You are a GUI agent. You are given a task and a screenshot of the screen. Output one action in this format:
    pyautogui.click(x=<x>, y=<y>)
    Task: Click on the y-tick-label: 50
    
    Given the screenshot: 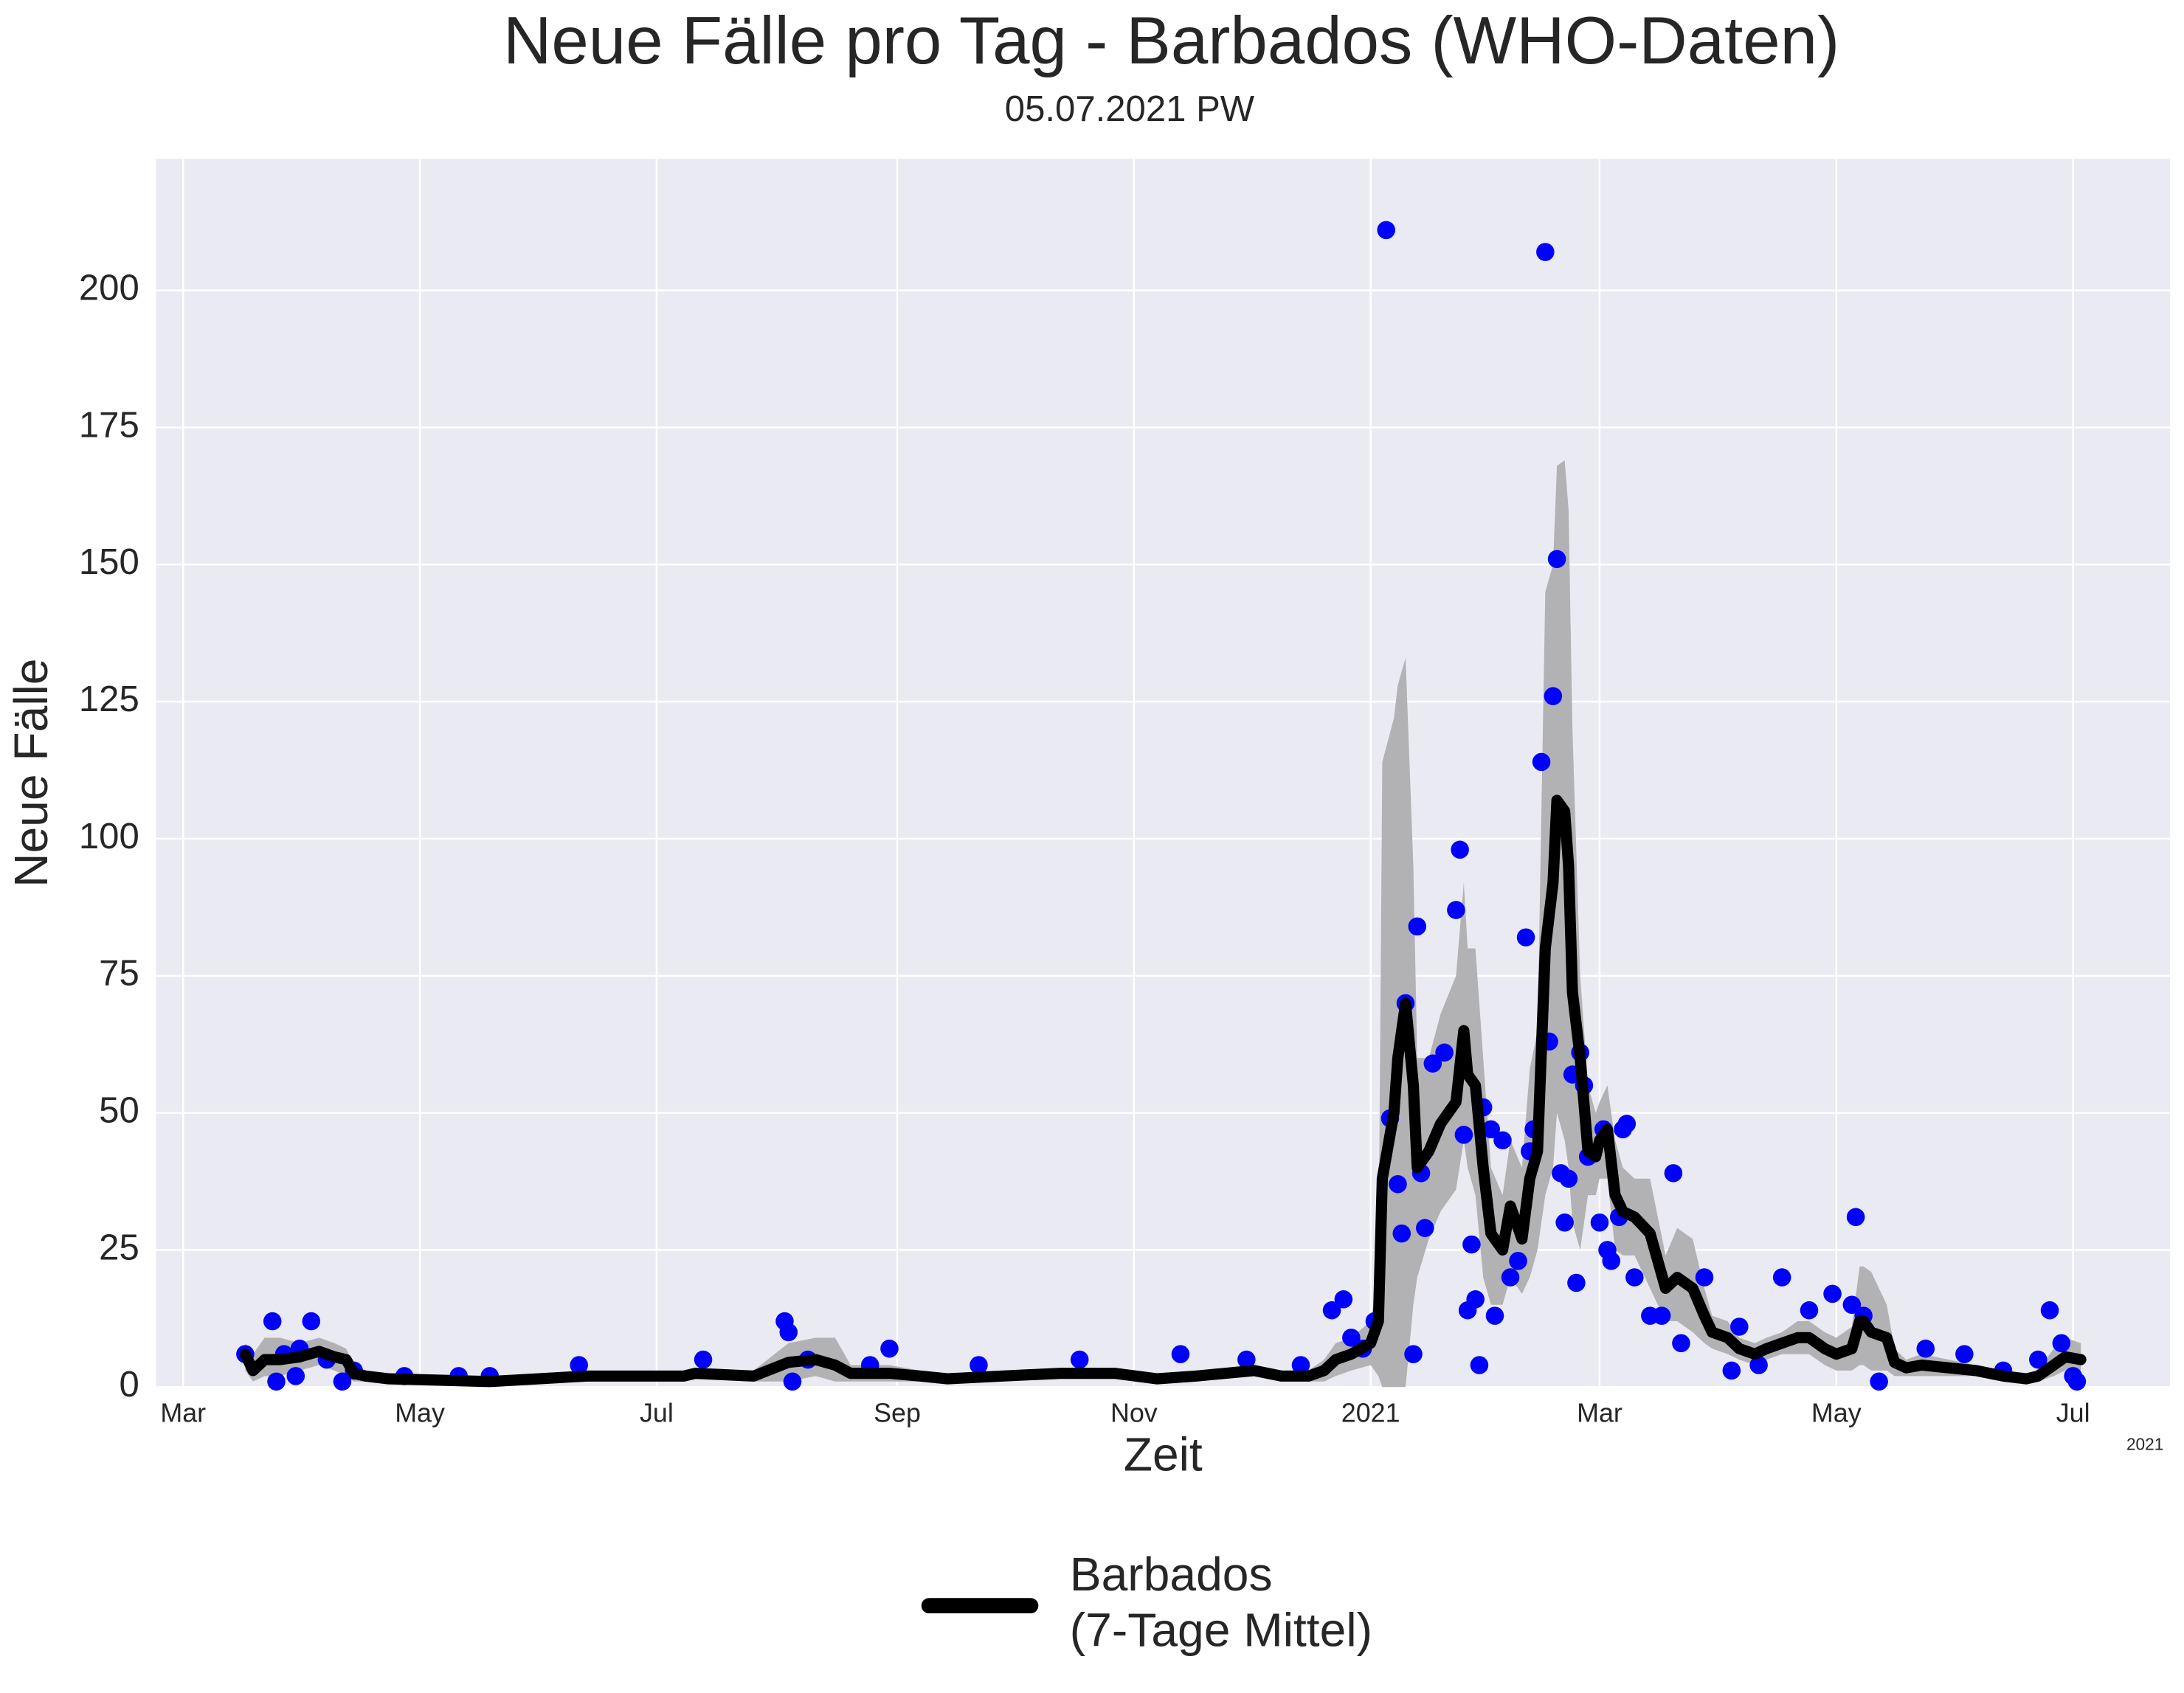 What is the action you would take?
    pyautogui.click(x=119, y=1111)
    